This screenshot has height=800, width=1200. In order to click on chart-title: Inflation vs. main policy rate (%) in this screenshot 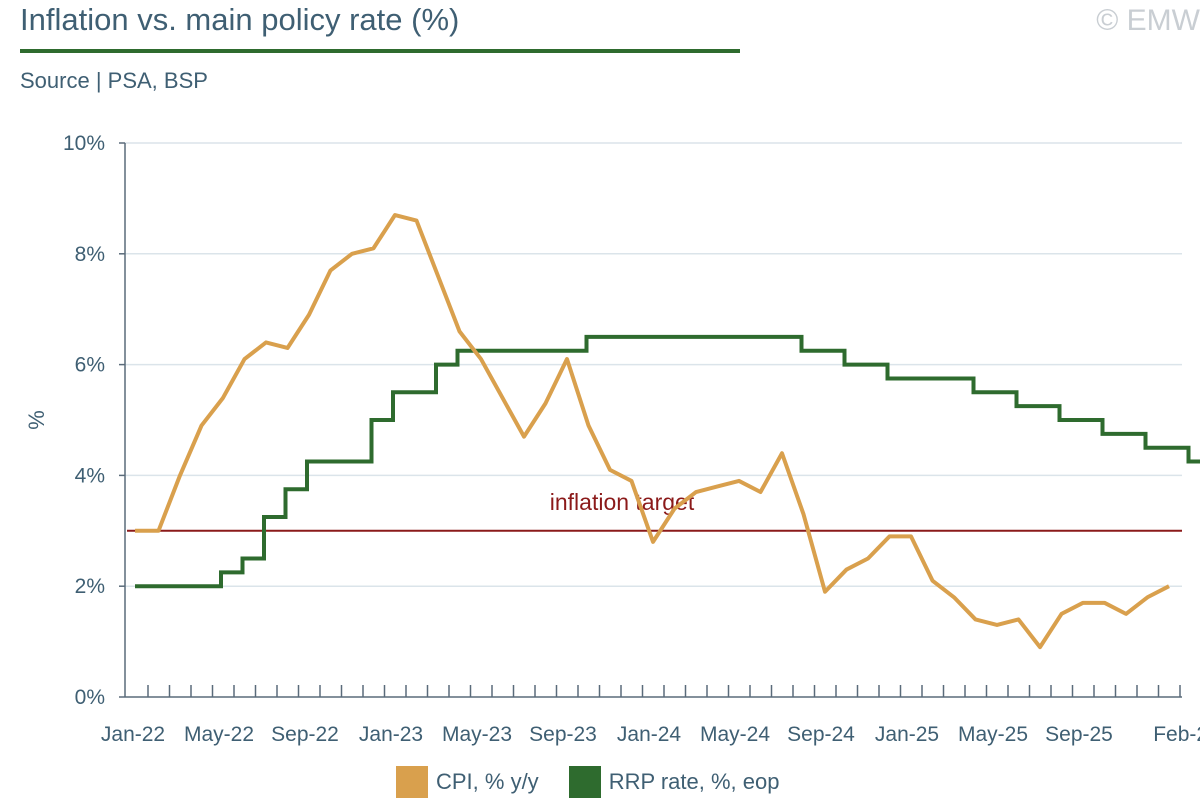, I will do `click(240, 19)`.